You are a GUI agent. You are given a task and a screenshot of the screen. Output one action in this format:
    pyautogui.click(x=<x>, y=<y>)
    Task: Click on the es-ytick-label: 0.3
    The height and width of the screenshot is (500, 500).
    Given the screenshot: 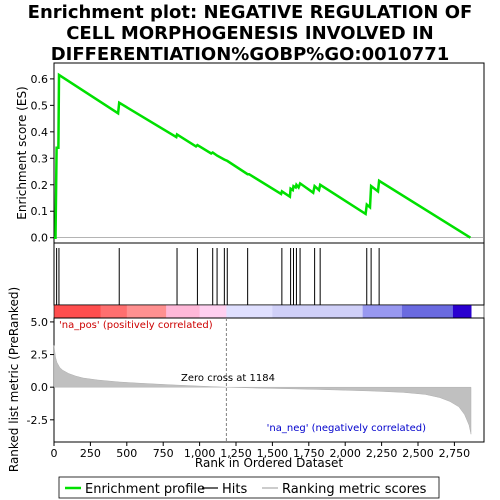 What is the action you would take?
    pyautogui.click(x=40, y=158)
    